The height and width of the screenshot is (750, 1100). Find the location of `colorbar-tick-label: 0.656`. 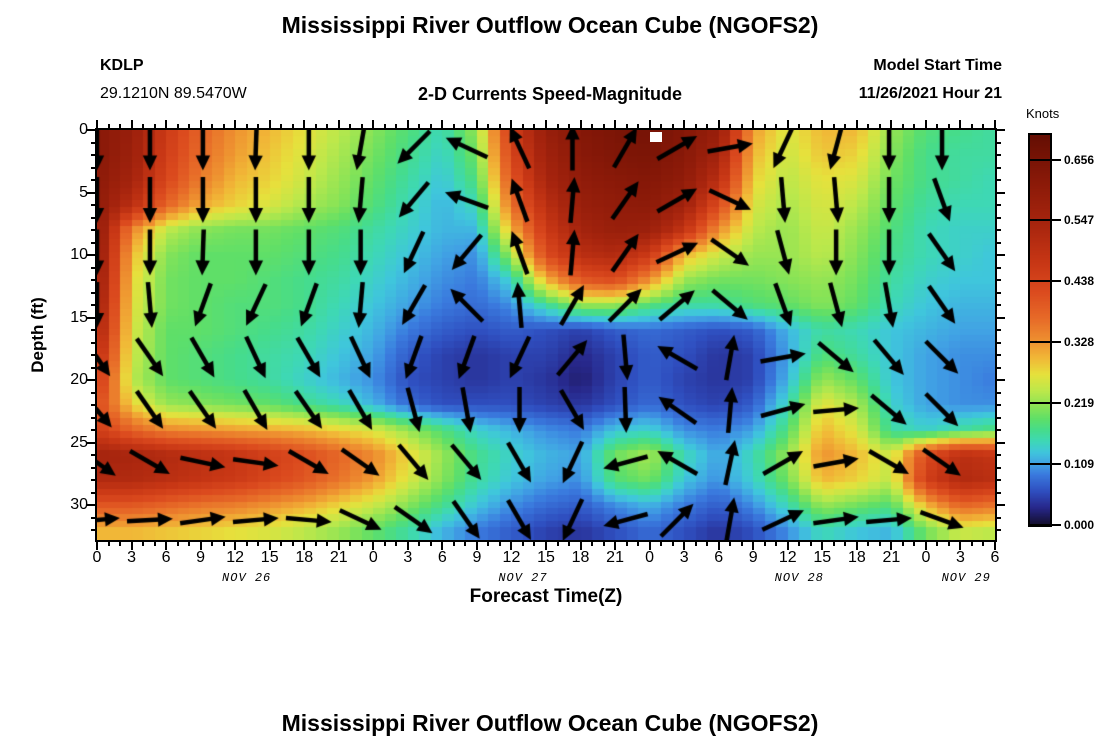

colorbar-tick-label: 0.656 is located at coordinates (1079, 159).